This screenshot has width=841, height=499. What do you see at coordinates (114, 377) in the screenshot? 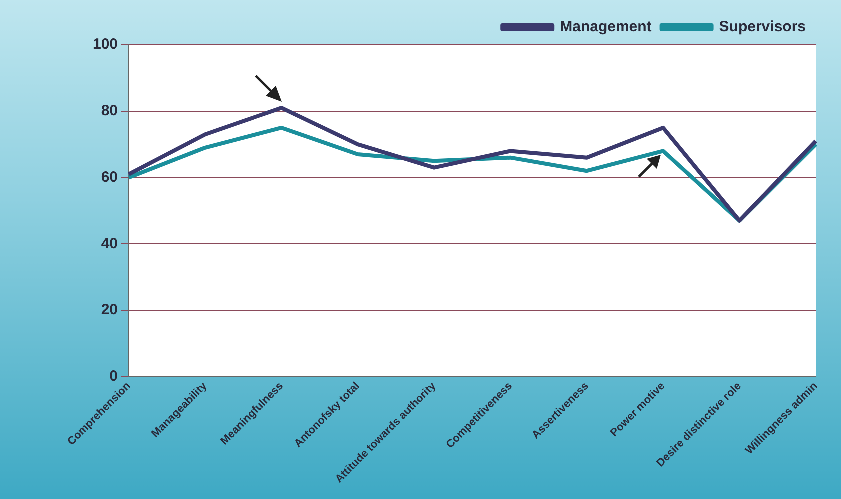
I see `y-tick-label: 0` at bounding box center [114, 377].